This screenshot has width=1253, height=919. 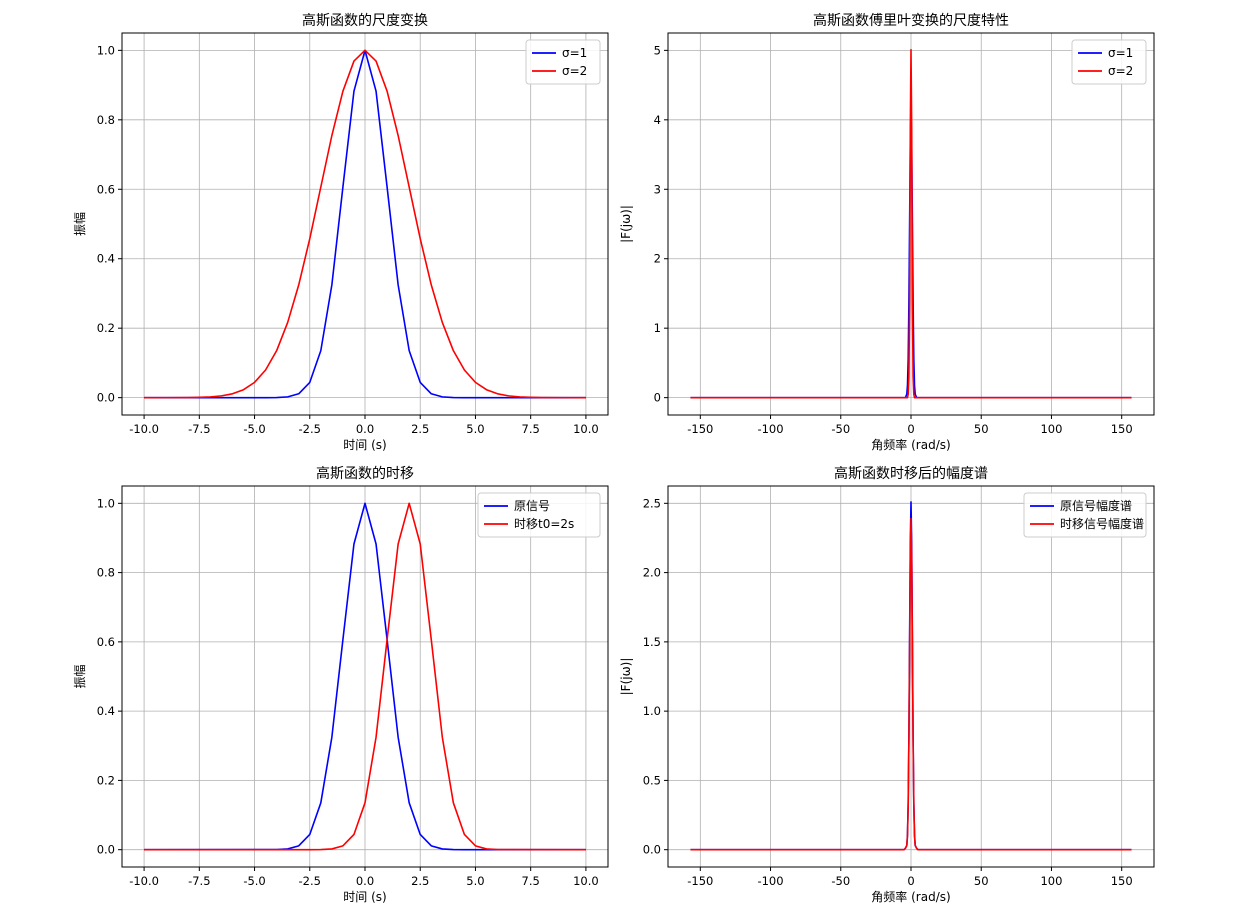 What do you see at coordinates (544, 524) in the screenshot?
I see `legend-label: 时移t0=2s` at bounding box center [544, 524].